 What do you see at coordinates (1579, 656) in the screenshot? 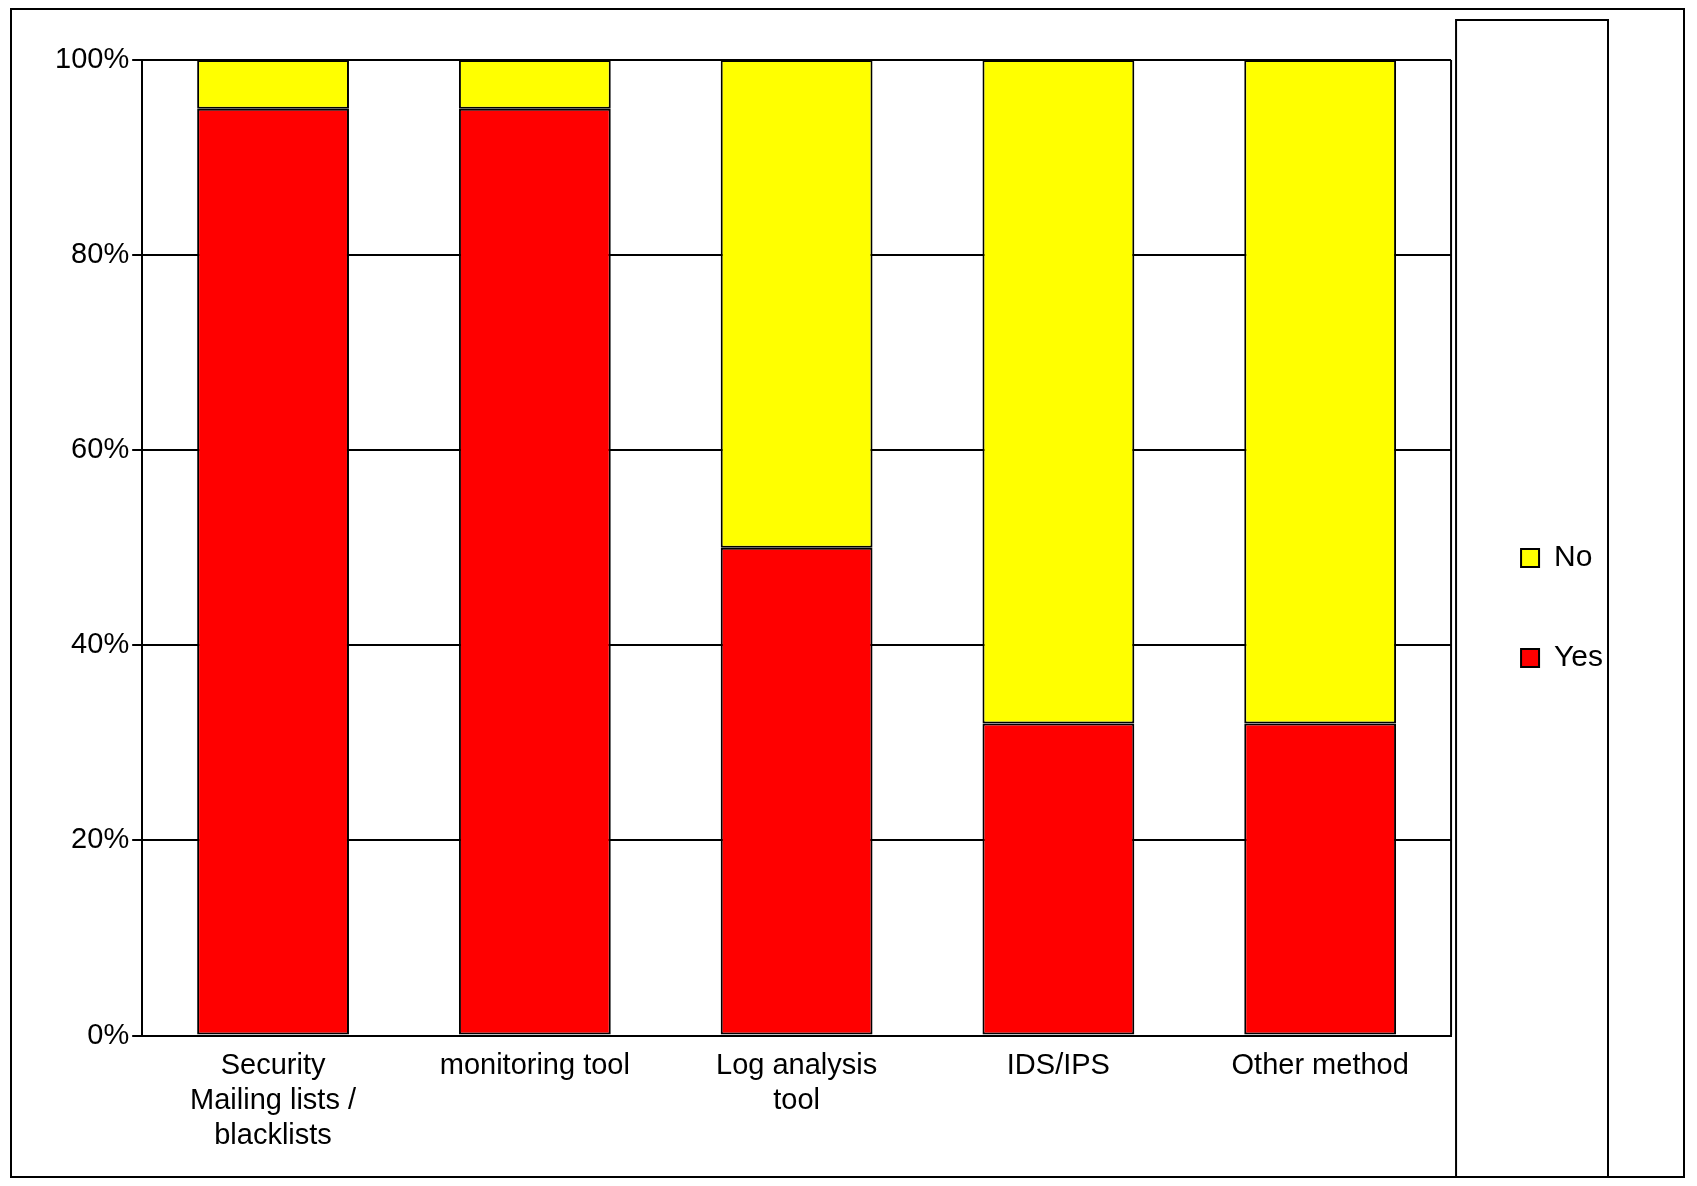
I see `legend-label: Yes` at bounding box center [1579, 656].